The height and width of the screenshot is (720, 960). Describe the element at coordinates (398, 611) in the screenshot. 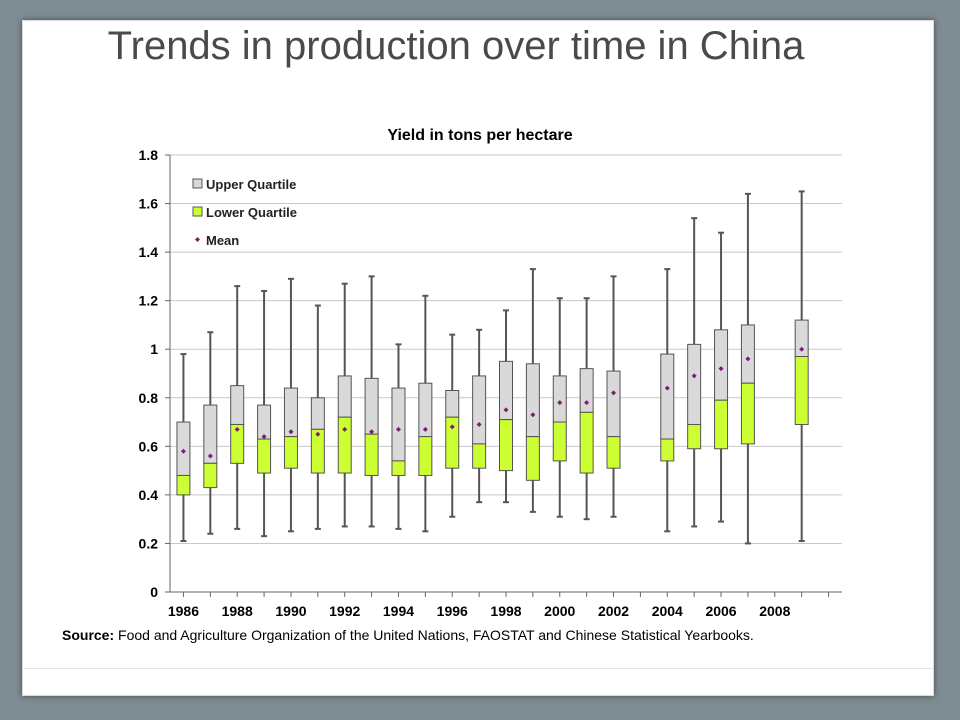

I see `x-tick-label: 1994` at that location.